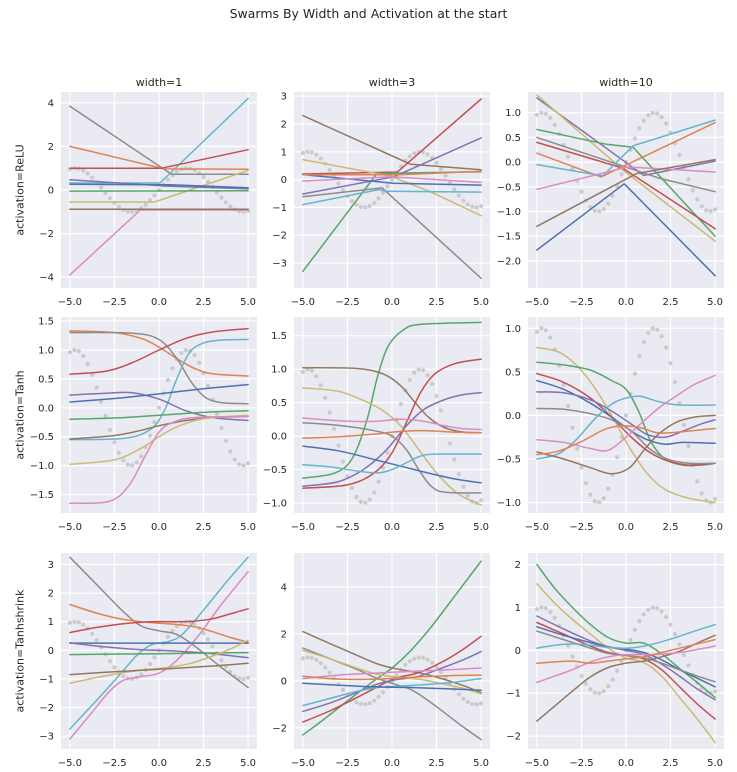 The width and height of the screenshot is (737, 772). I want to click on plot-area-relu-w3, so click(392, 189).